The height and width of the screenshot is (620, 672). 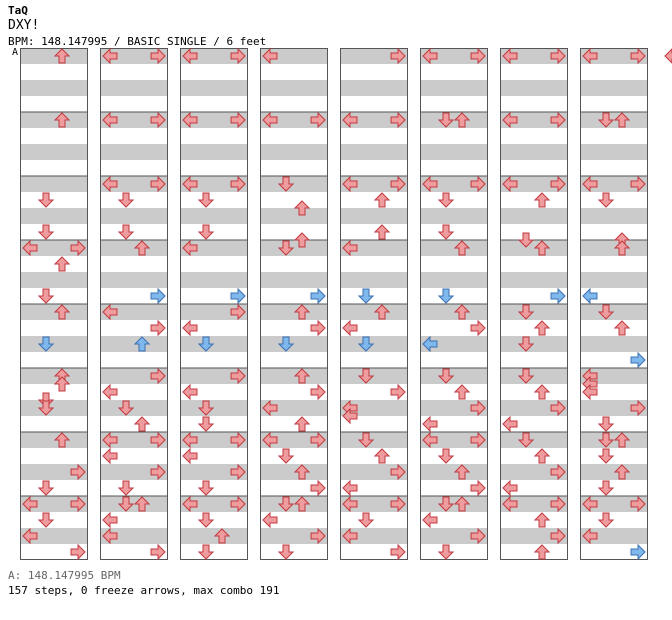 What do you see at coordinates (294, 304) in the screenshot?
I see `chart-column` at bounding box center [294, 304].